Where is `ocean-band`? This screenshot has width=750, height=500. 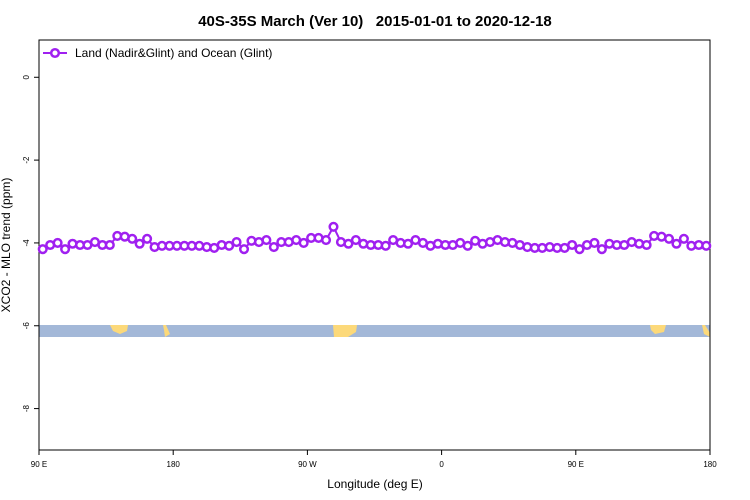 ocean-band is located at coordinates (374, 331).